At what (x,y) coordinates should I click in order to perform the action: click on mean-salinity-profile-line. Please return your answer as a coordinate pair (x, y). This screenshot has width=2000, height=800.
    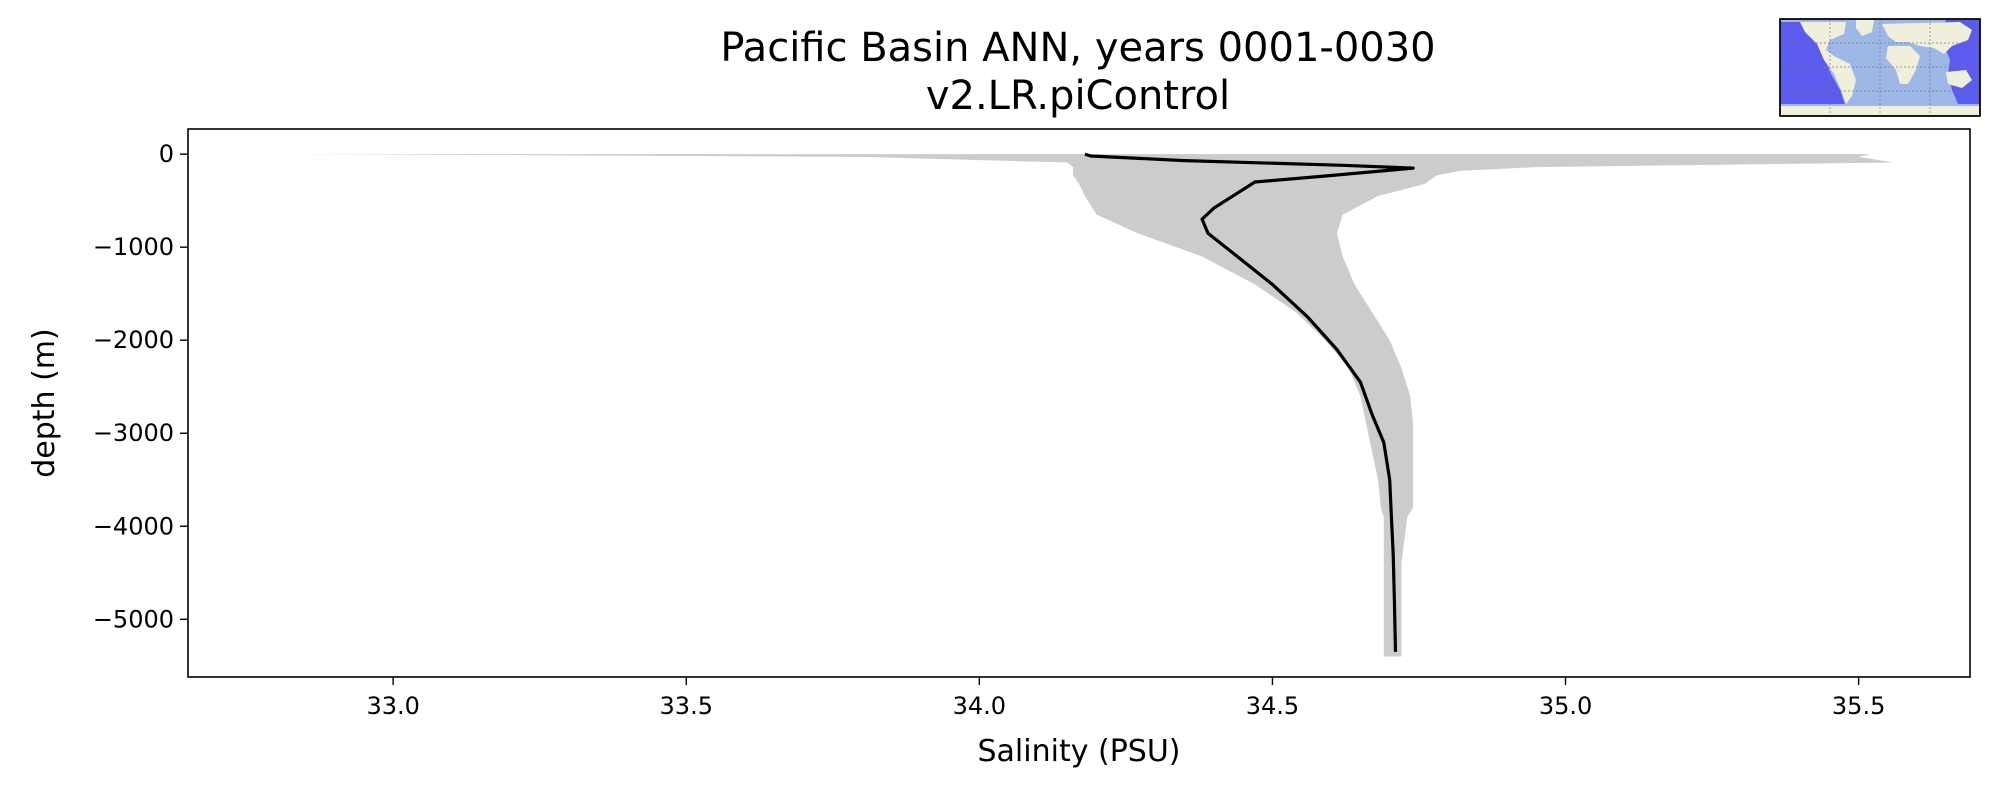
    Looking at the image, I should click on (1249, 402).